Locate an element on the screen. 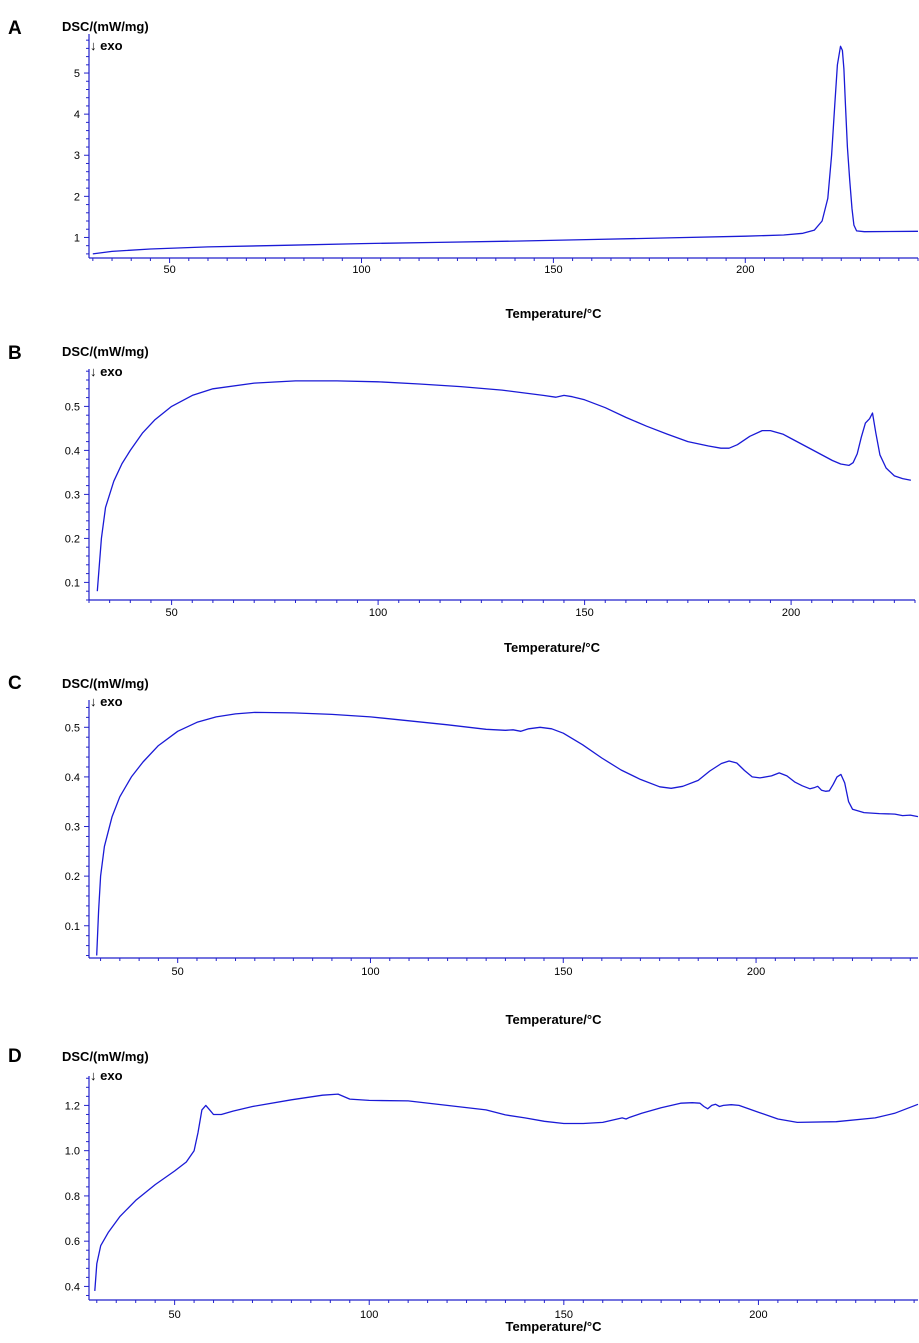 The width and height of the screenshot is (919, 1343). y-tick-label: 1.2 is located at coordinates (72, 1106).